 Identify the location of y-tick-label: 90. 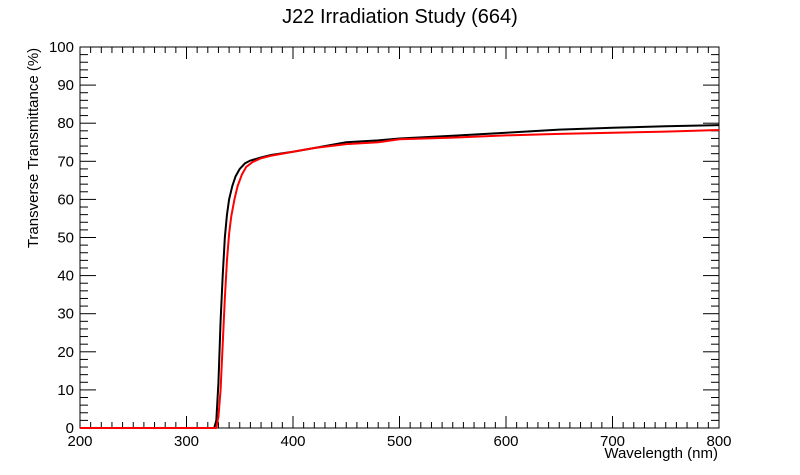
(65, 85).